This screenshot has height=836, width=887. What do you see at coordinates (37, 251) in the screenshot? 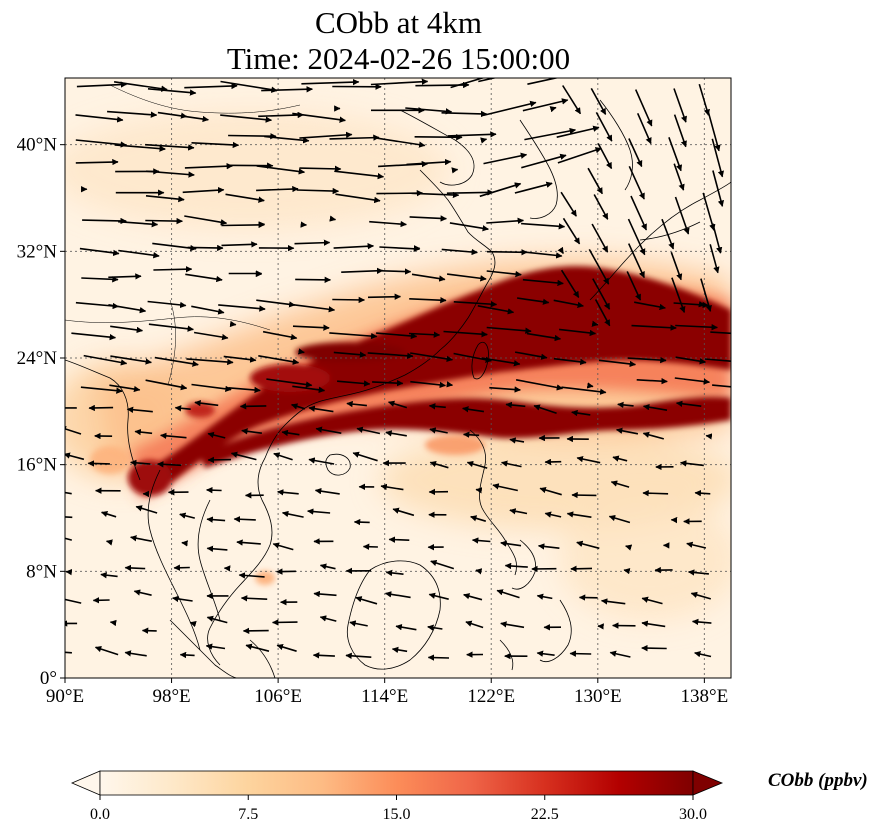
I see `lat-tick-label: 32°N` at bounding box center [37, 251].